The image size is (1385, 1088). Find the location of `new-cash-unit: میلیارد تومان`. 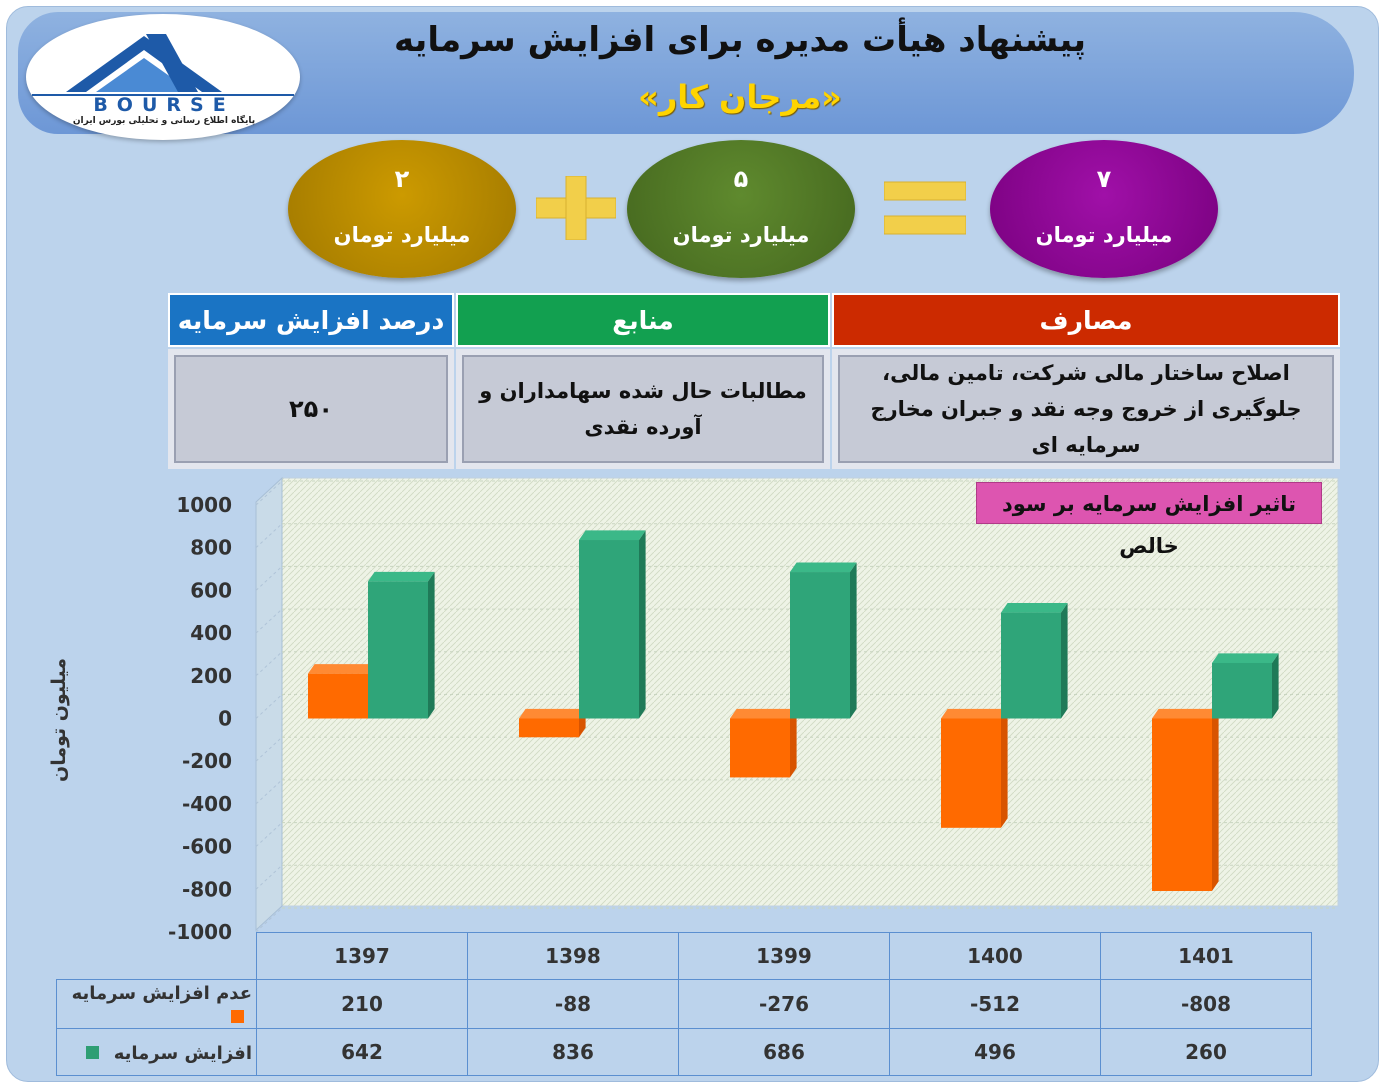

new-cash-unit: میلیارد تومان is located at coordinates (402, 235).